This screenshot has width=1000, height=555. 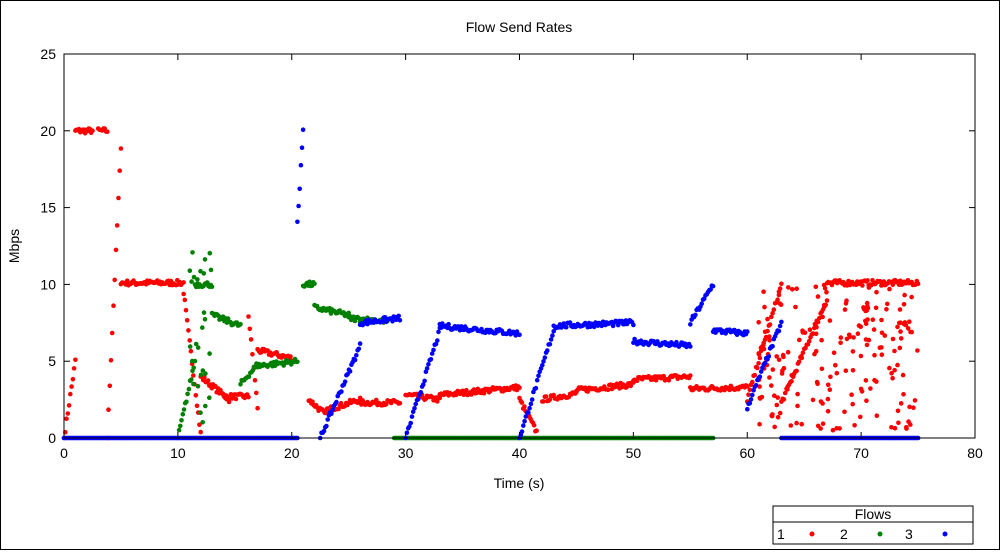 I want to click on legend-label-flow-1: 1, so click(x=781, y=534).